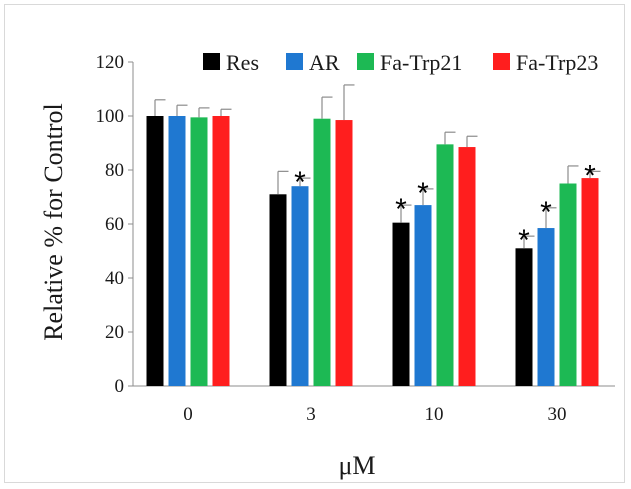 This screenshot has width=631, height=489. Describe the element at coordinates (188, 414) in the screenshot. I see `x-tick-label: 0` at that location.